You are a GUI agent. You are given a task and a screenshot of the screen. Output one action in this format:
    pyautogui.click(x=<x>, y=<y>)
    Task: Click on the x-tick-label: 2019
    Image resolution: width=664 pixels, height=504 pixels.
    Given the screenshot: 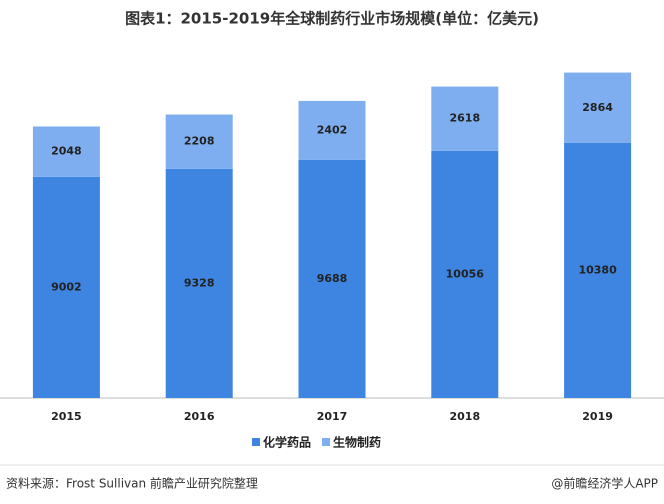 What is the action you would take?
    pyautogui.click(x=597, y=416)
    